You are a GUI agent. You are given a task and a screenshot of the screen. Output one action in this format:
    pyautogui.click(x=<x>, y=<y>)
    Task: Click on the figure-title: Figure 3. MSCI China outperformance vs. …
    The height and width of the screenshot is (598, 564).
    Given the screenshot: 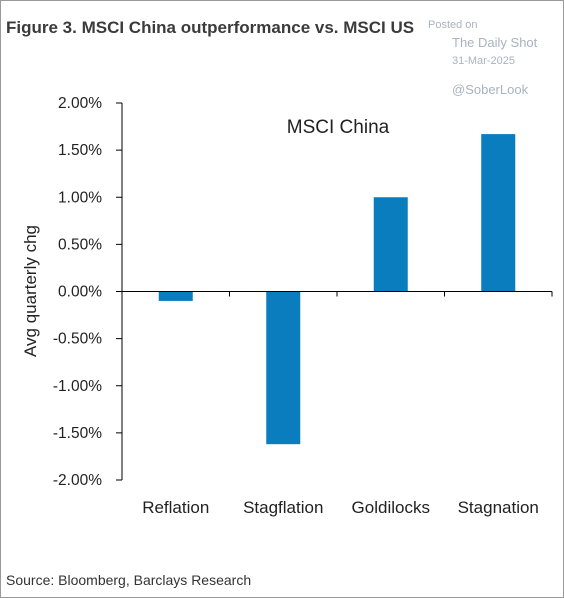 What is the action you would take?
    pyautogui.click(x=210, y=27)
    